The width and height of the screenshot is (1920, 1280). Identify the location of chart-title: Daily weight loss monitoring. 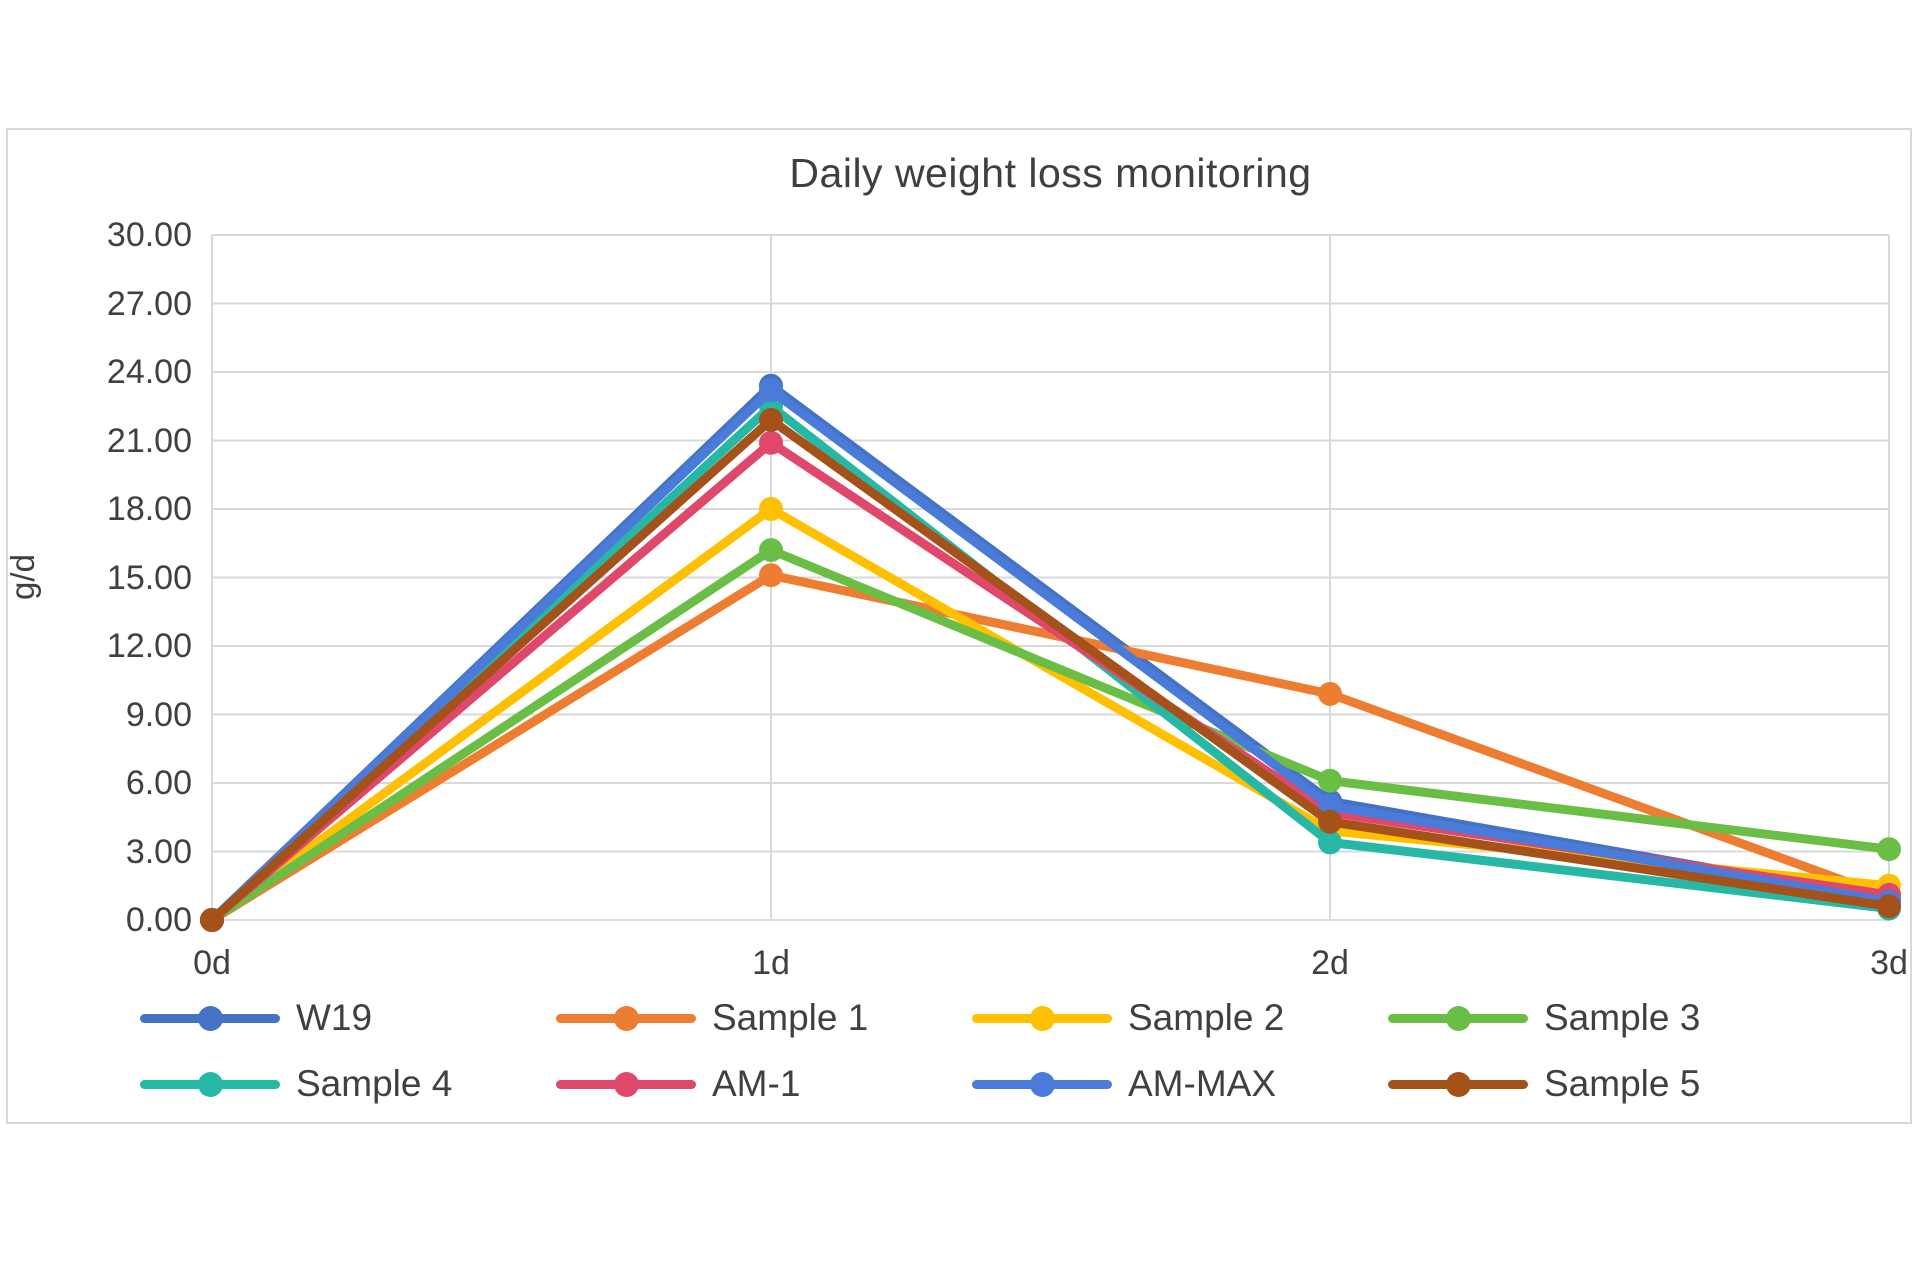
(1050, 173).